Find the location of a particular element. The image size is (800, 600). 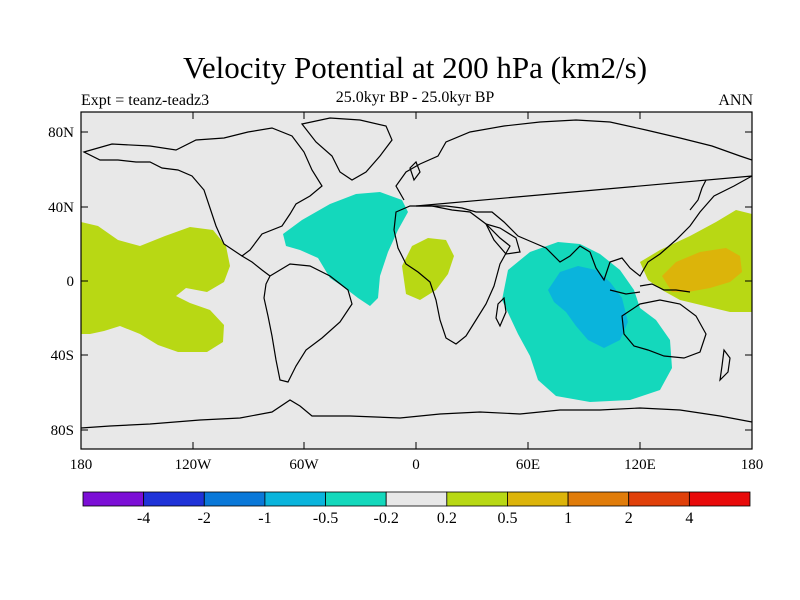

lon-label-120w: 120W is located at coordinates (194, 465).